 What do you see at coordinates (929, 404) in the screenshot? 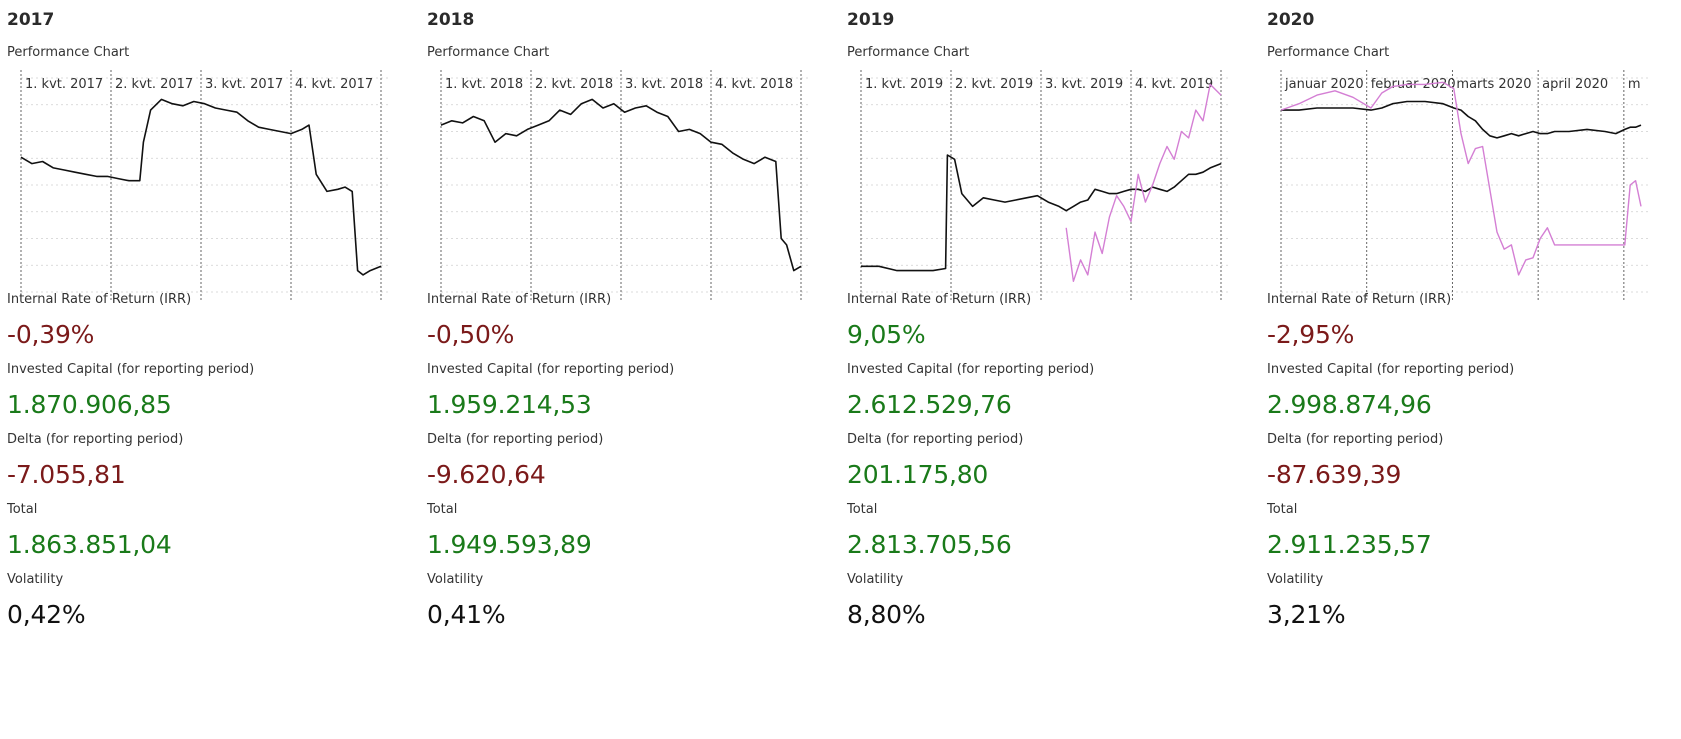
I see `invested-value: 2.612.529,76` at bounding box center [929, 404].